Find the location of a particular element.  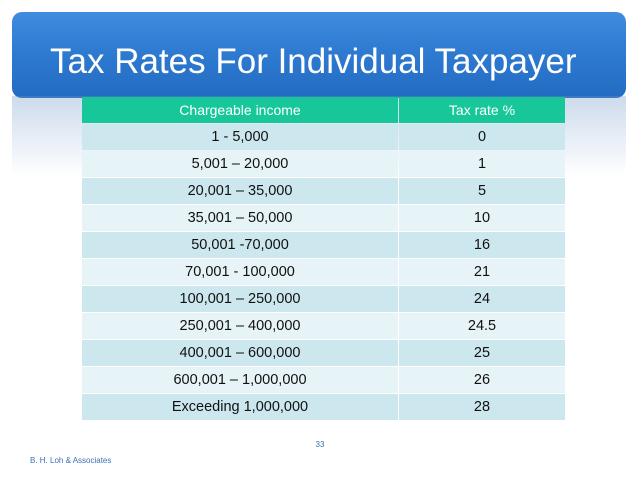

table-row: 5,001 – 20,000 1 is located at coordinates (323, 164).